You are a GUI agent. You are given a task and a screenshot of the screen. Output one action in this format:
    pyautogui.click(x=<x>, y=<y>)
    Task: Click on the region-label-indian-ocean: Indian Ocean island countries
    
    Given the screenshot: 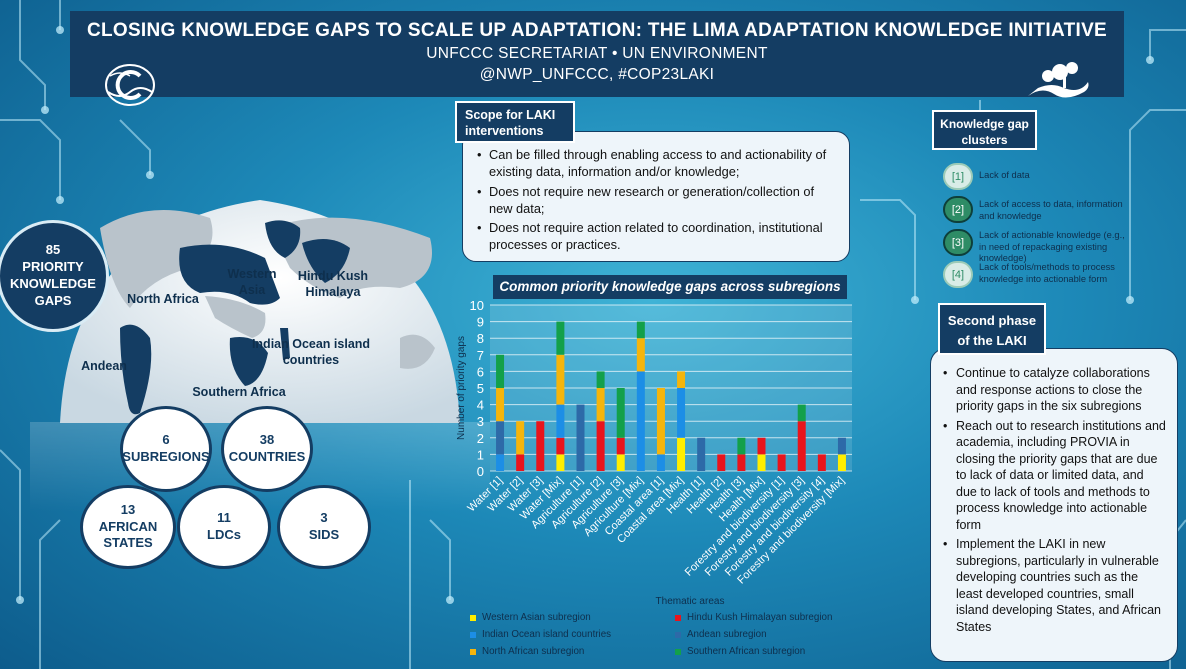 What is the action you would take?
    pyautogui.click(x=311, y=352)
    